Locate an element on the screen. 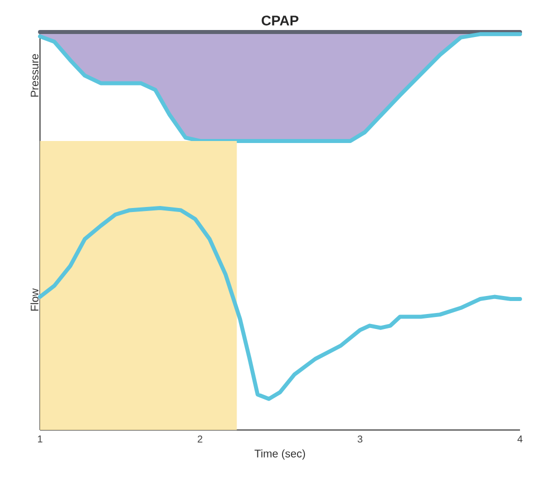 The width and height of the screenshot is (550, 479). x-tick-label: 3 is located at coordinates (360, 439).